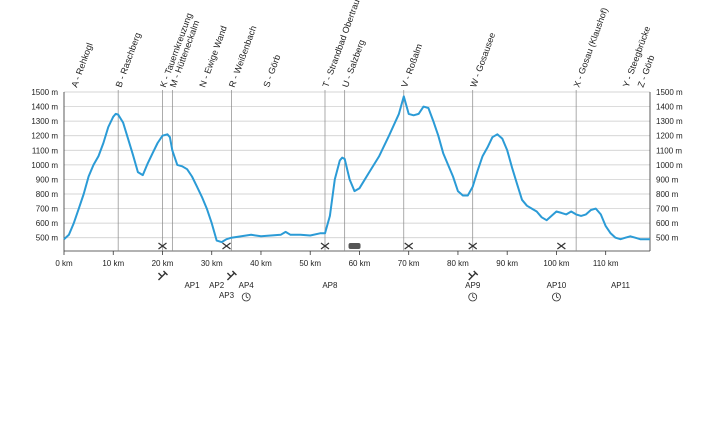  What do you see at coordinates (667, 179) in the screenshot?
I see `y-tick-label-right: 900 m` at bounding box center [667, 179].